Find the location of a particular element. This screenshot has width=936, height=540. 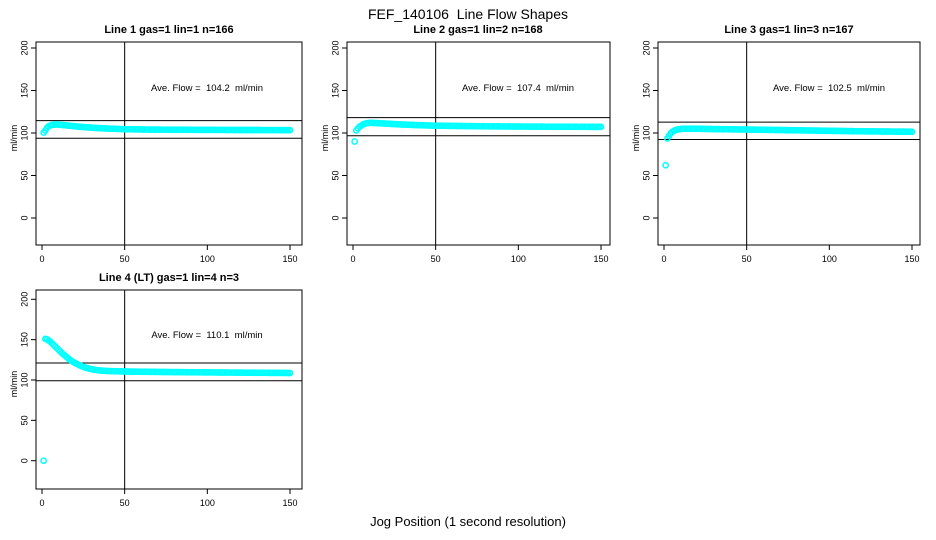

panel-4-title: Line 4 (LT) gas=1 lin=4 n=3 is located at coordinates (169, 278).